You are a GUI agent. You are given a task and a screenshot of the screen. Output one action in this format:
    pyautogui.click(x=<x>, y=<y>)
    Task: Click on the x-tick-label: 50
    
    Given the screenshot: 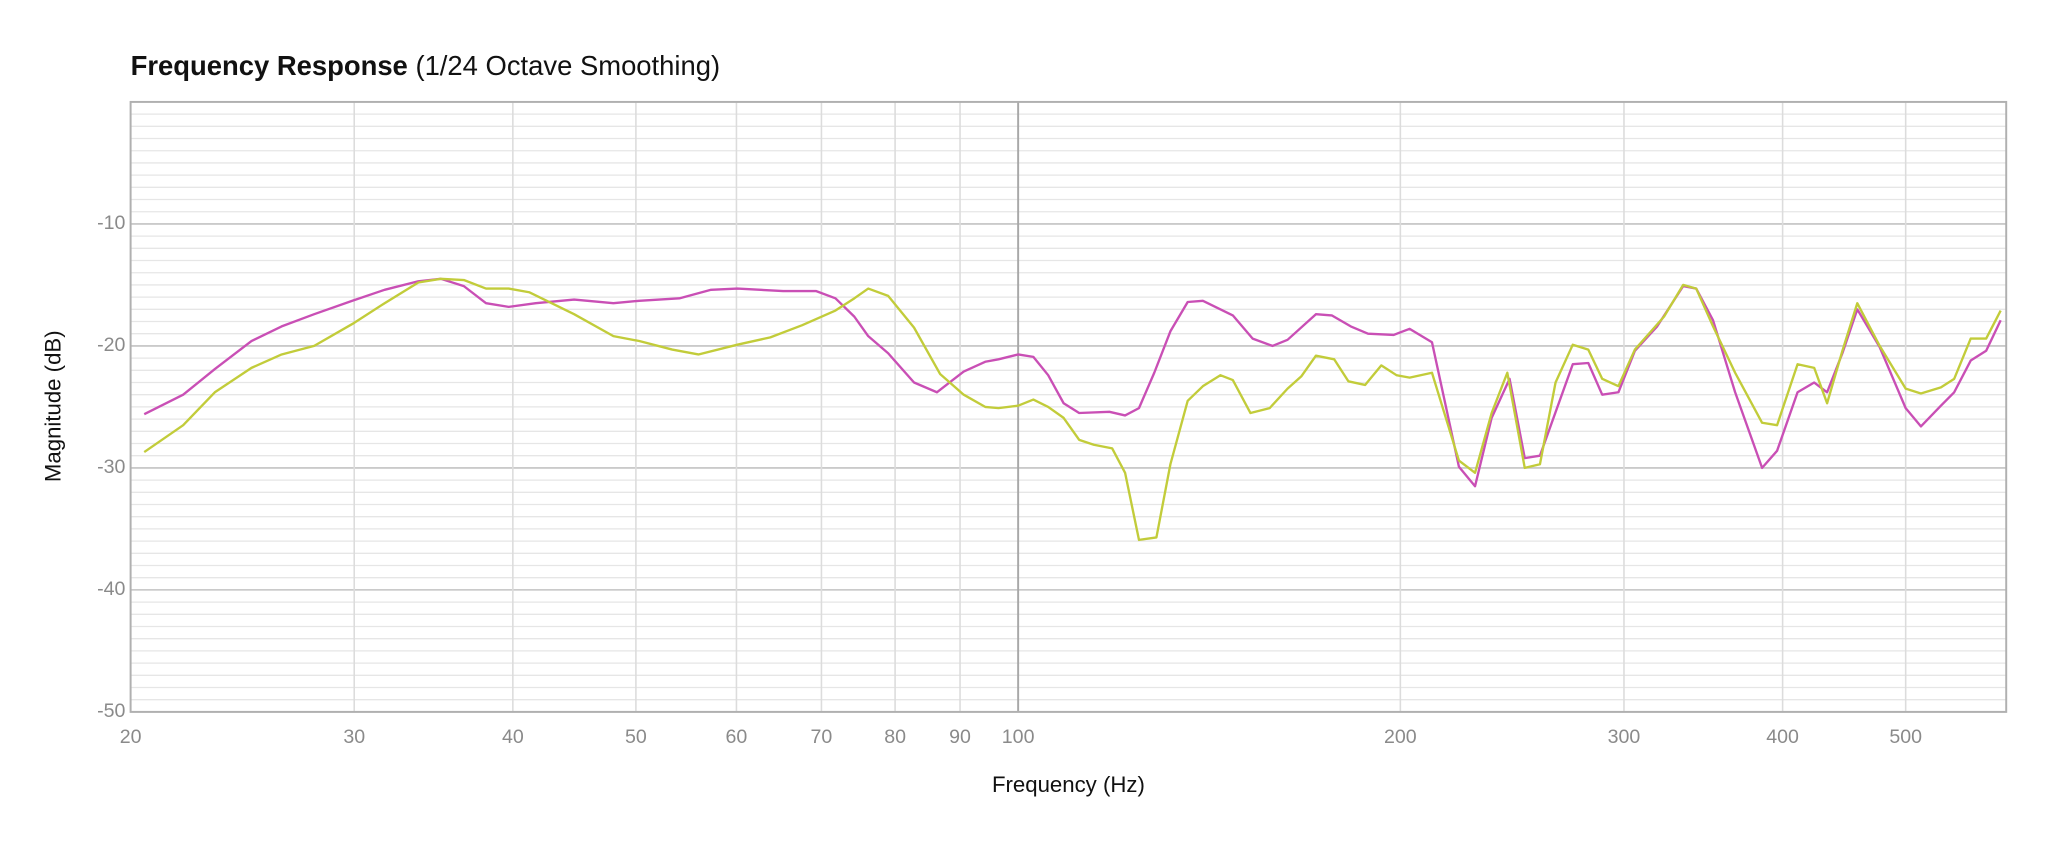 What is the action you would take?
    pyautogui.click(x=636, y=737)
    